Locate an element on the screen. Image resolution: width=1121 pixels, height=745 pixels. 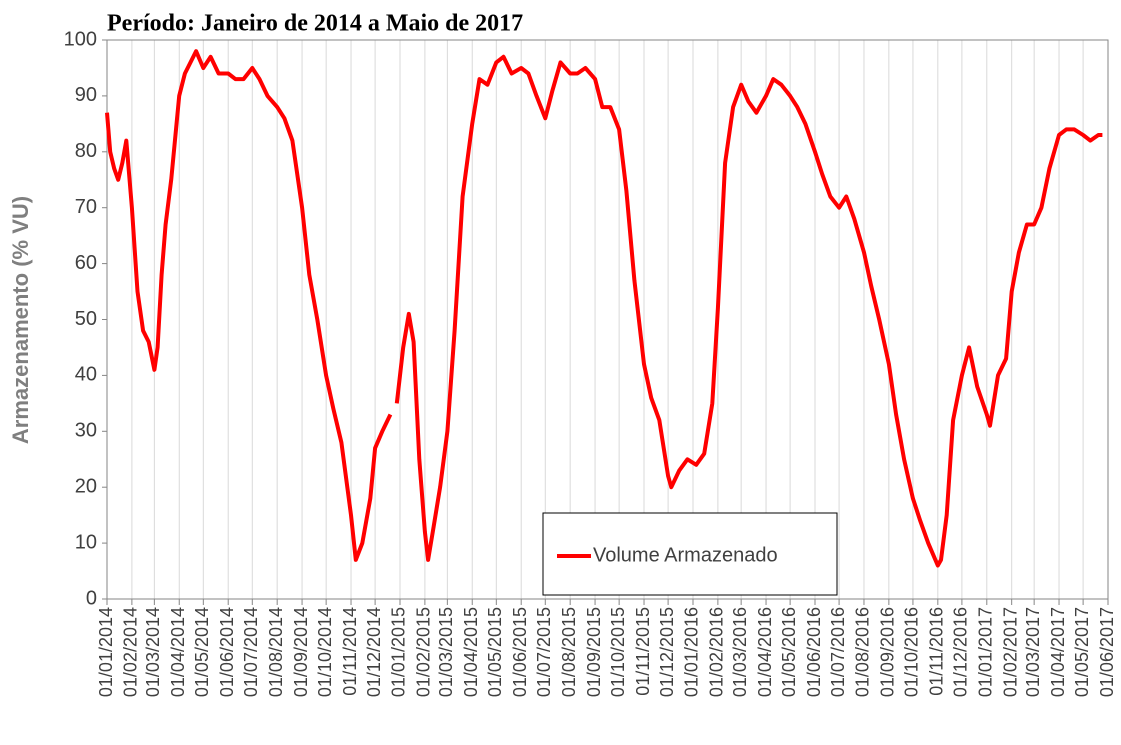
y-tick-label: 60 is located at coordinates (86, 263).